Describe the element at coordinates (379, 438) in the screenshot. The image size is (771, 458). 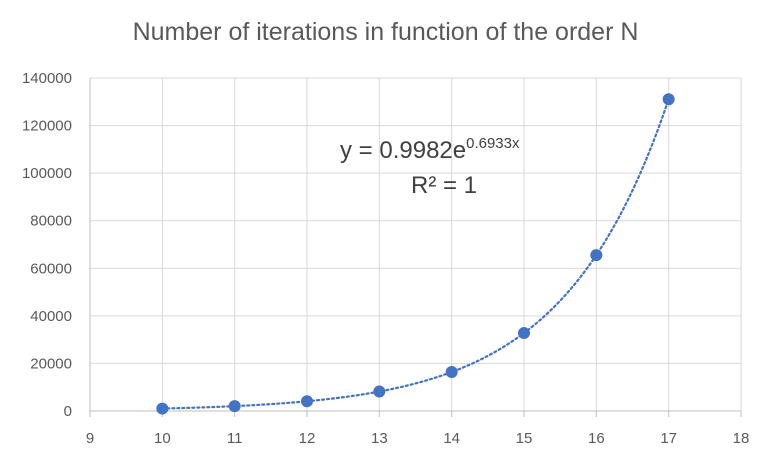
I see `x-tick-label: 13` at that location.